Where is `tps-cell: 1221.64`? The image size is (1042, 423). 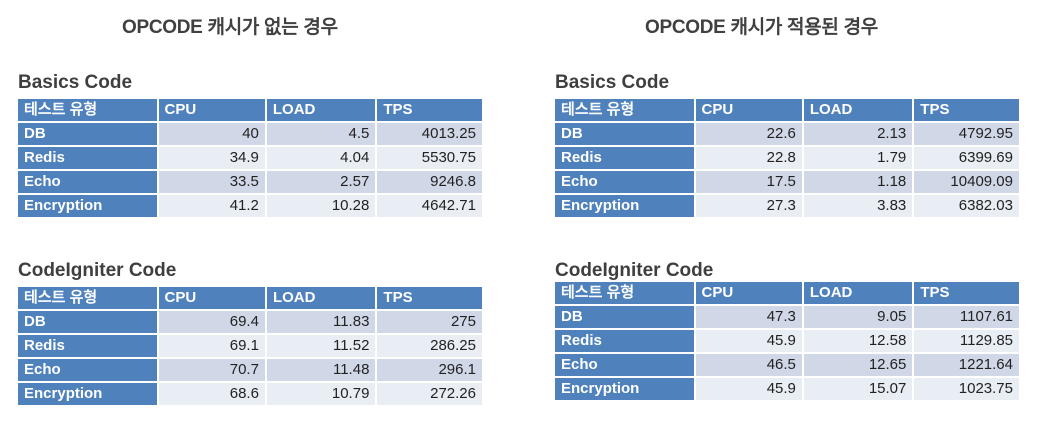
tps-cell: 1221.64 is located at coordinates (966, 365).